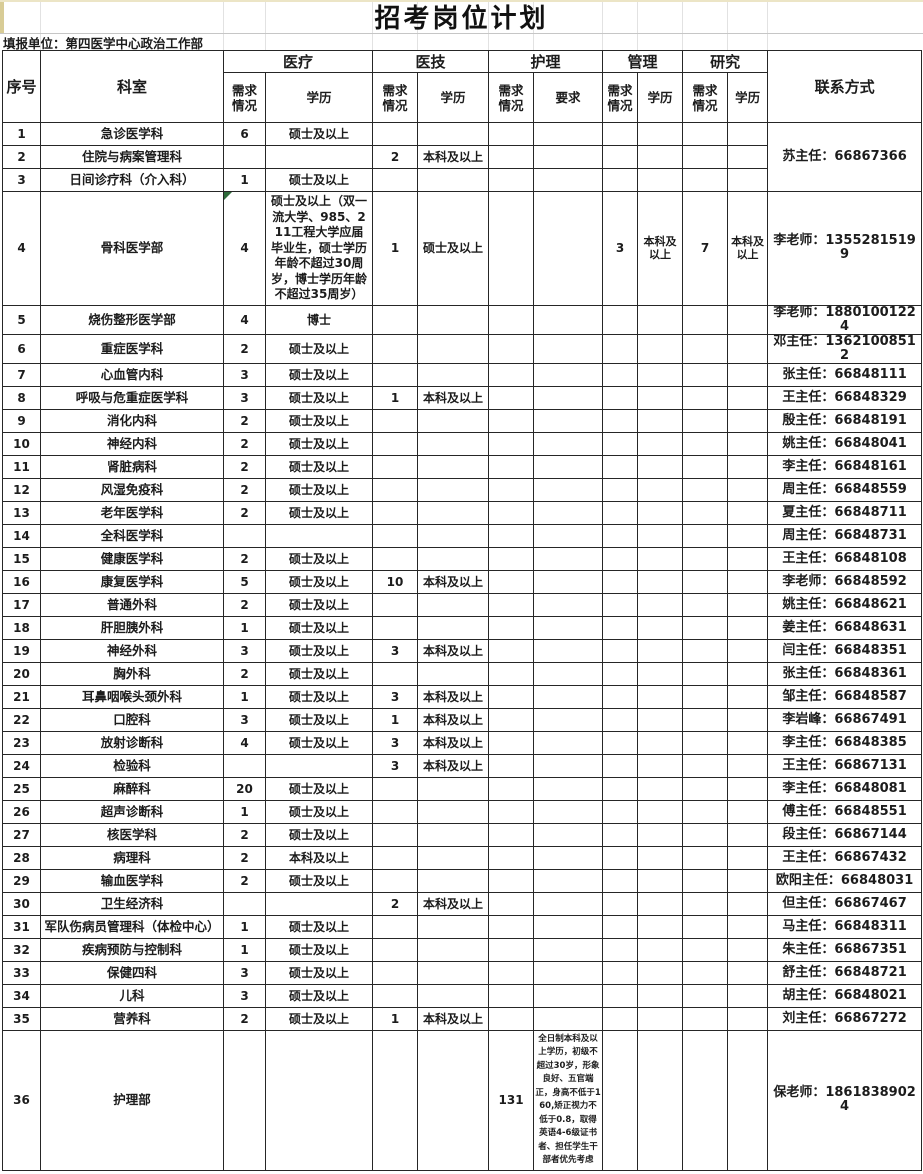  I want to click on col-header-management-education: 学历, so click(660, 97).